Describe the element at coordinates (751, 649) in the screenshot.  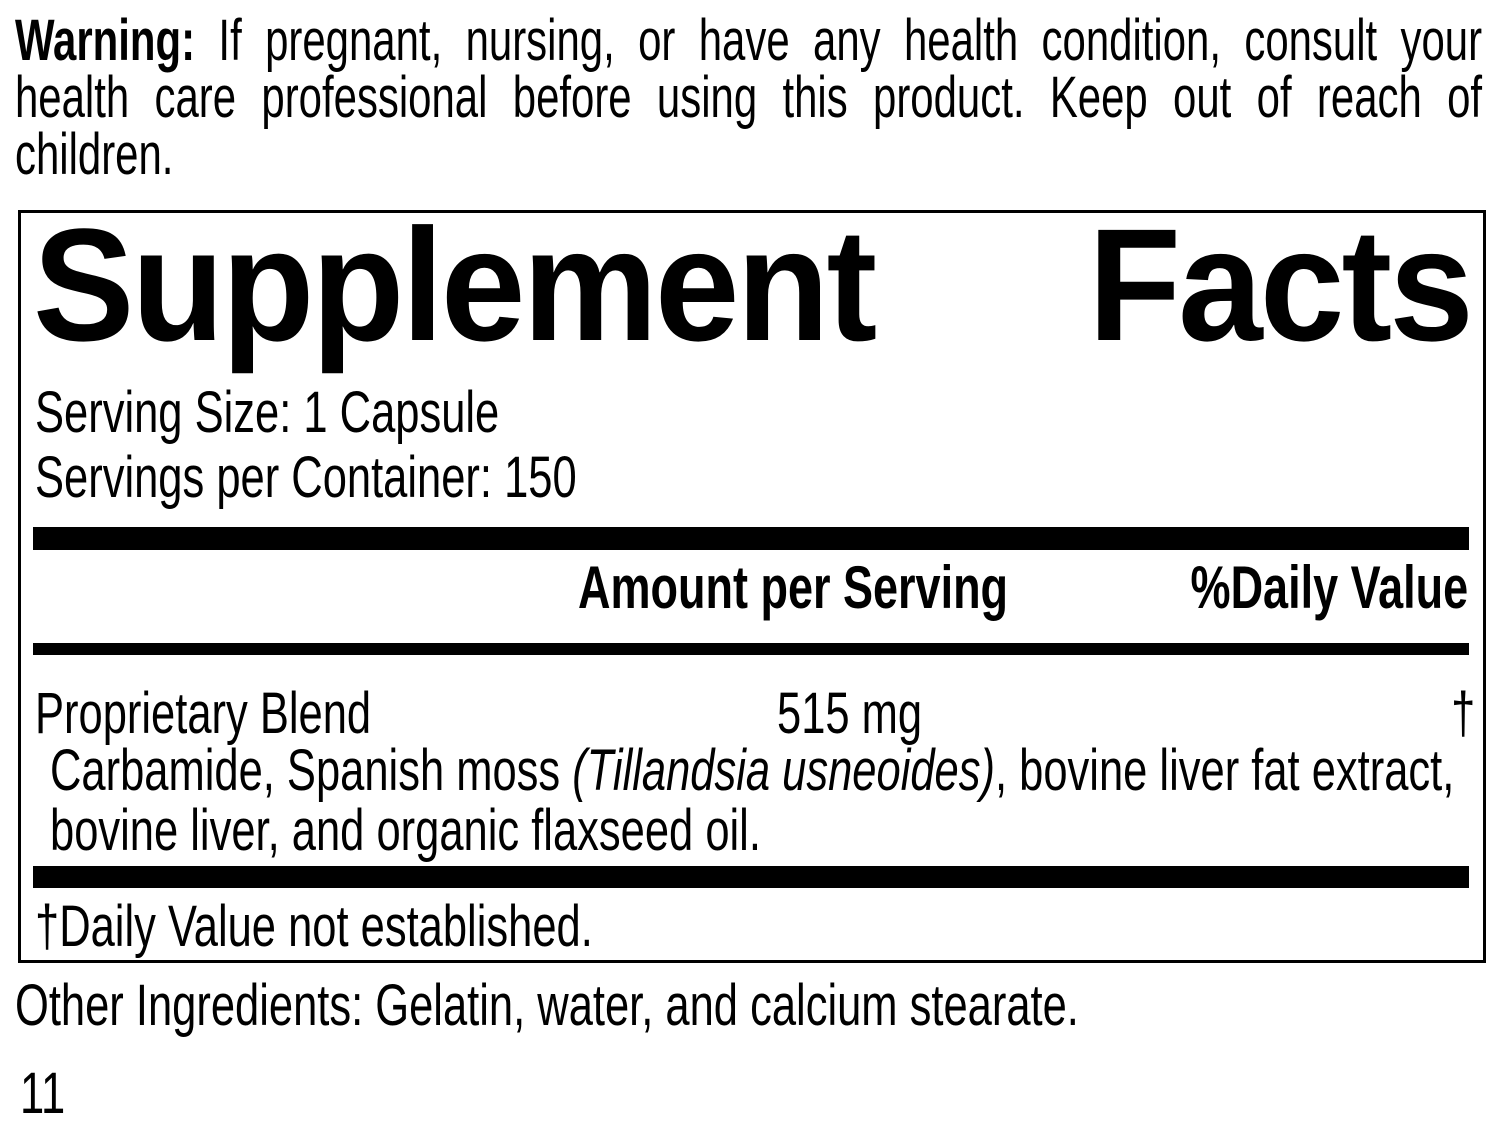
I see `divider-bar-middle` at that location.